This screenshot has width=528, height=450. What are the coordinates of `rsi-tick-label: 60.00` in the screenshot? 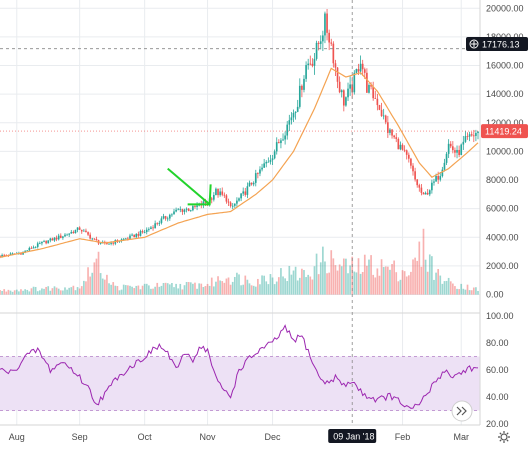 It's located at (497, 370).